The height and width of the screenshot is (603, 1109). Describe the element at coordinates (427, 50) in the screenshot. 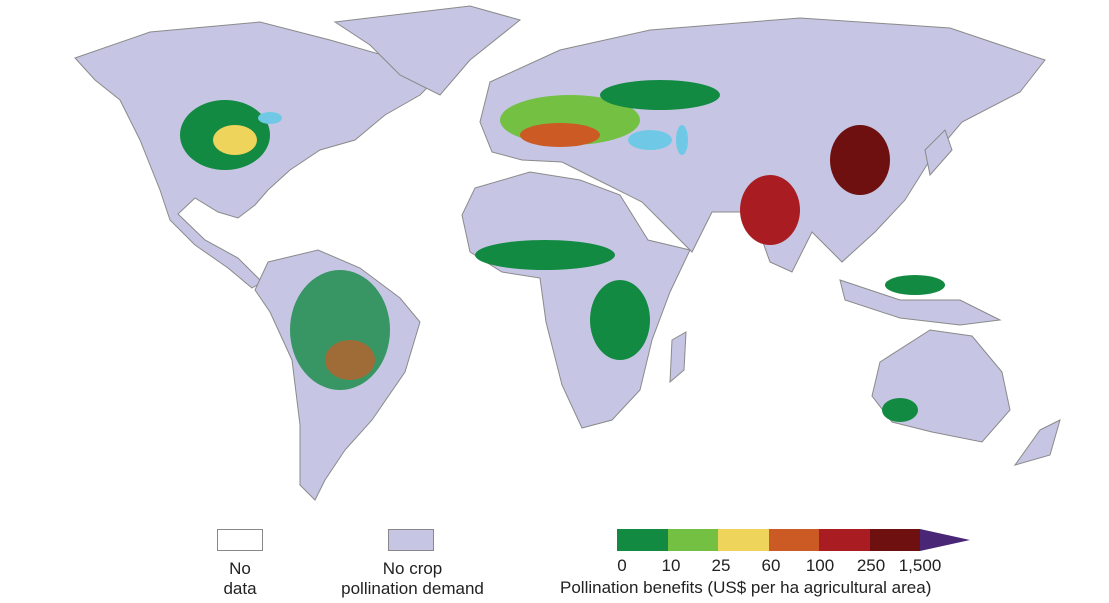

I see `greenland` at that location.